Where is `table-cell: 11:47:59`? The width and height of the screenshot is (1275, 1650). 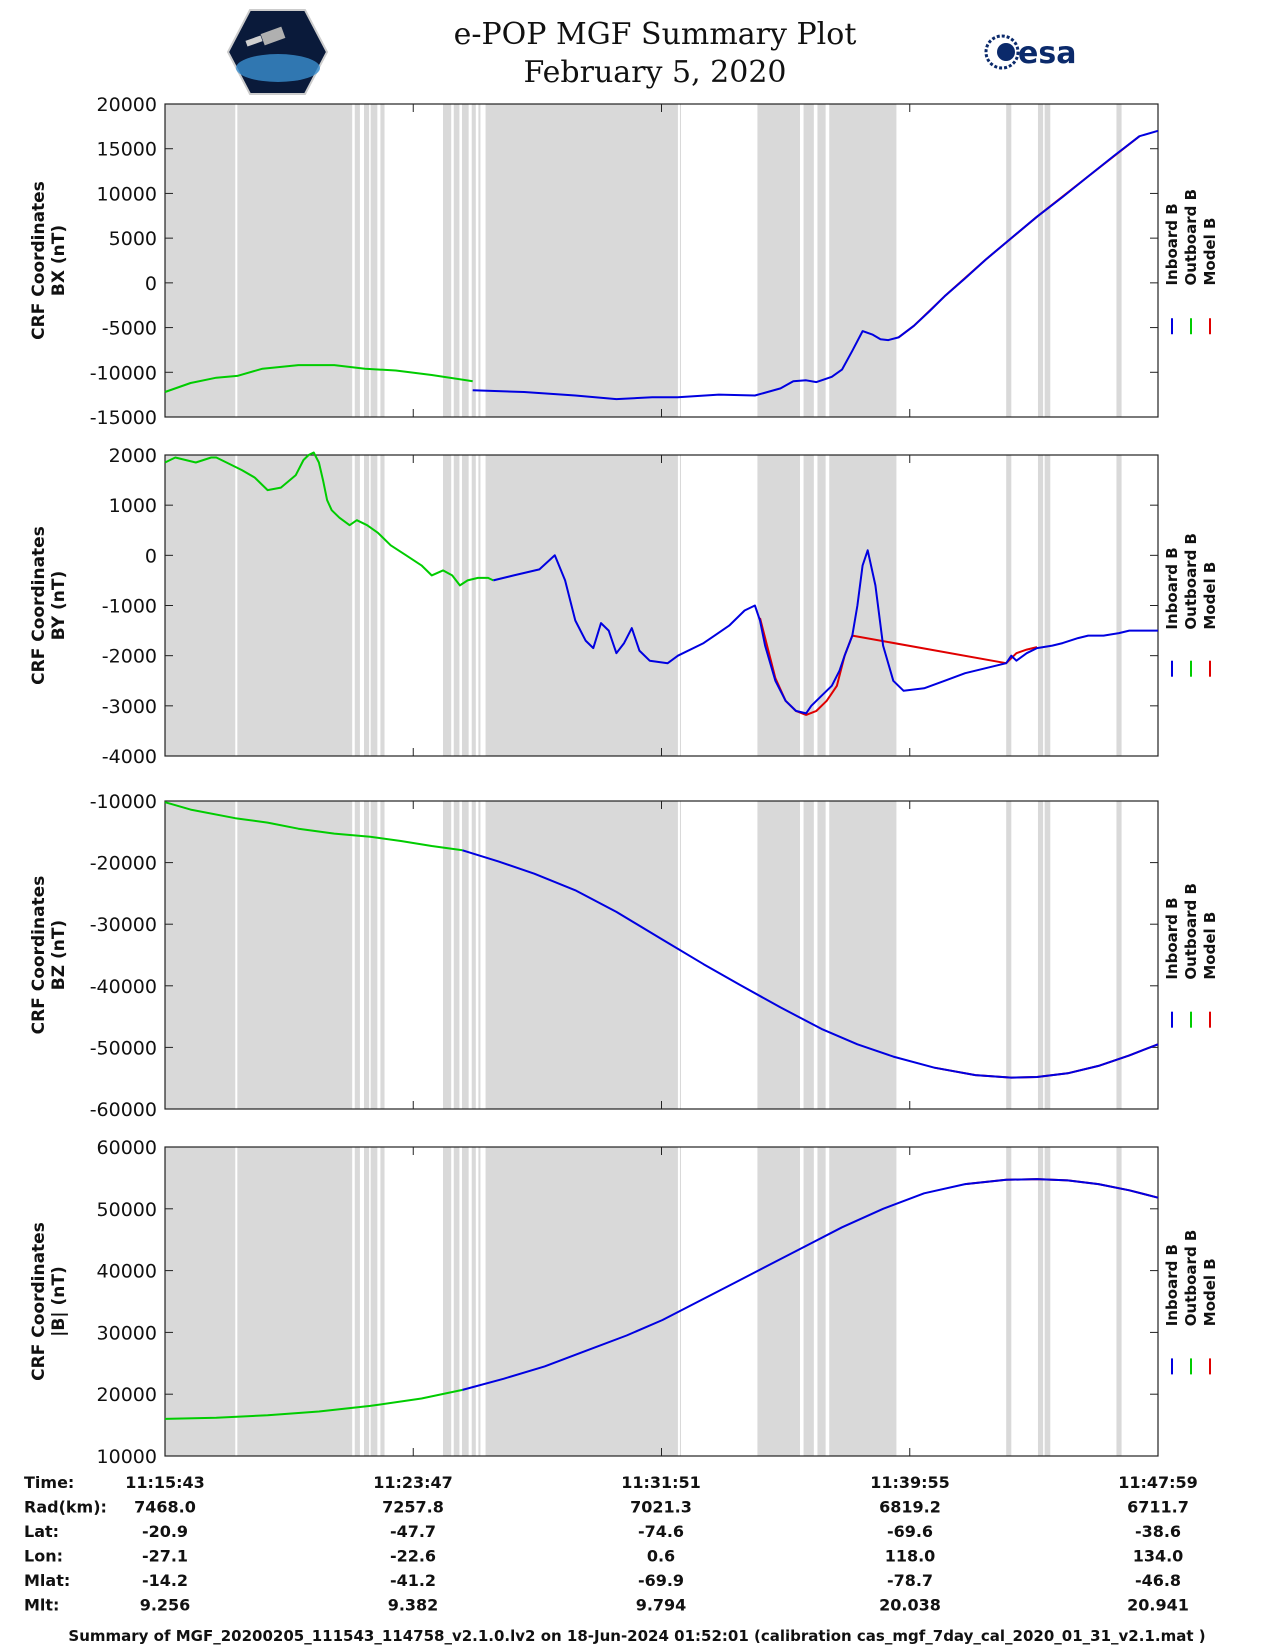
table-cell: 11:47:59 is located at coordinates (1158, 1482).